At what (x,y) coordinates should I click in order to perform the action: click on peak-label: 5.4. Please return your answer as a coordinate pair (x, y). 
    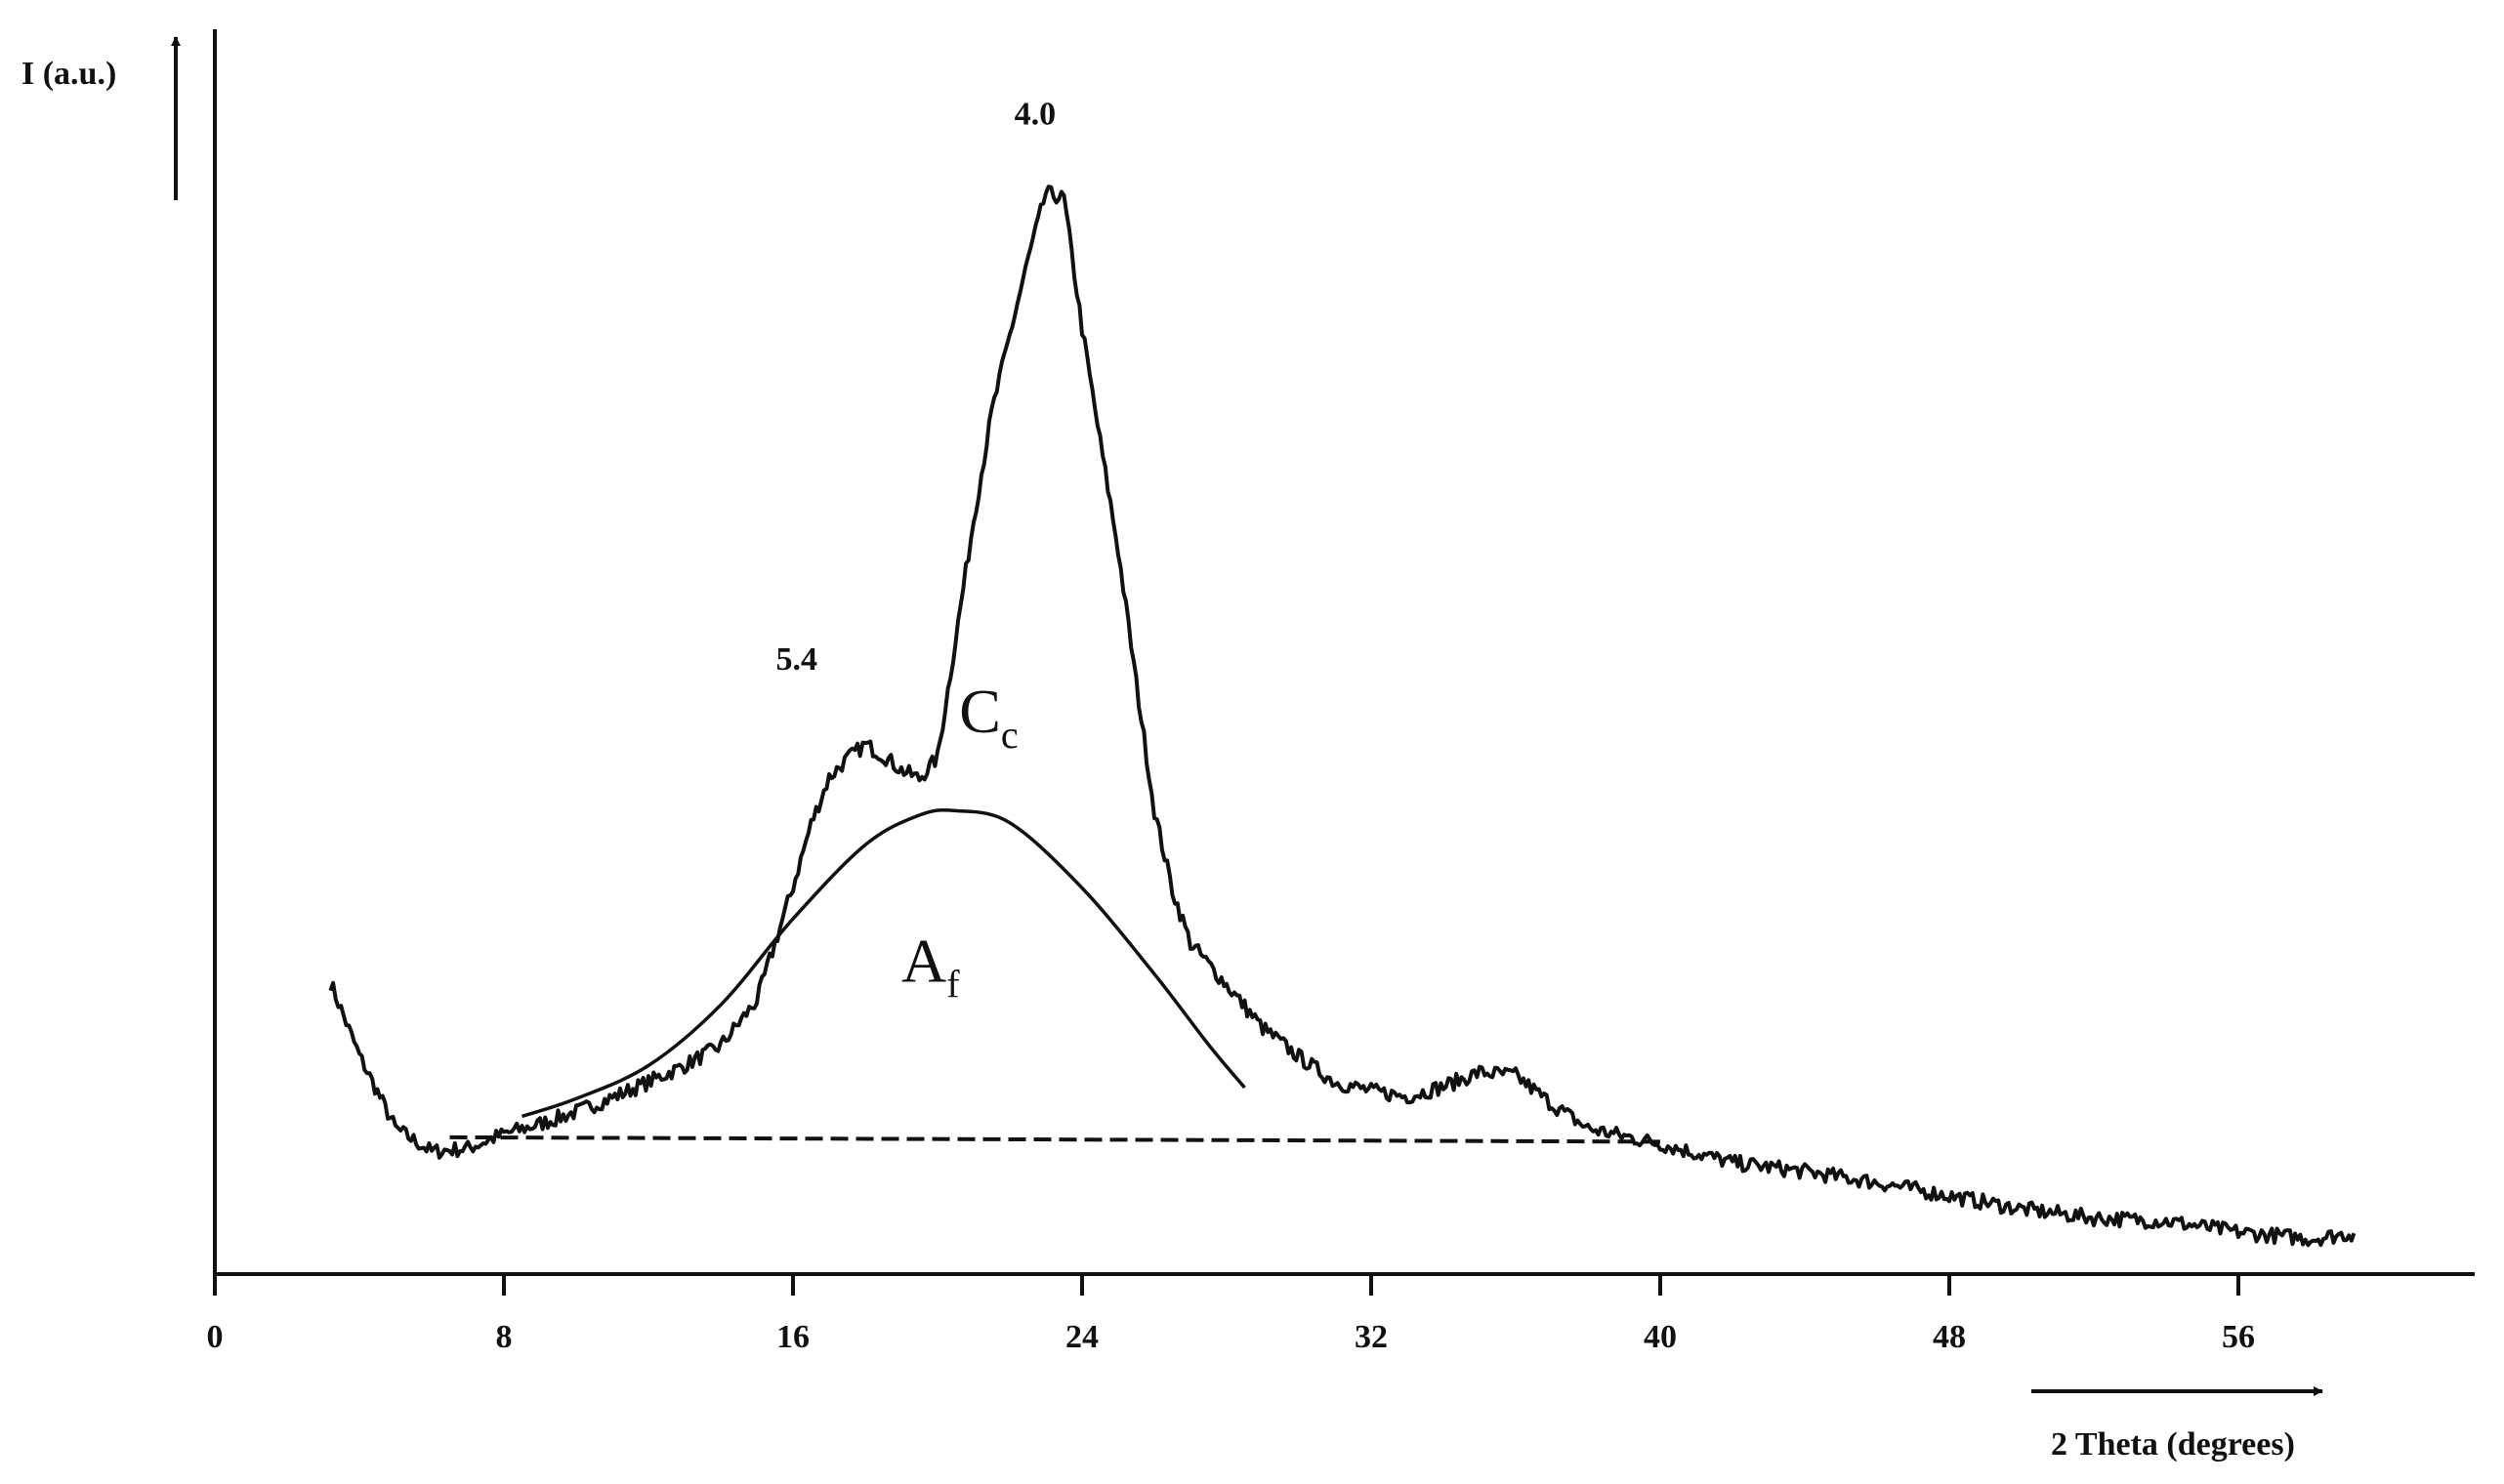
    Looking at the image, I should click on (796, 659).